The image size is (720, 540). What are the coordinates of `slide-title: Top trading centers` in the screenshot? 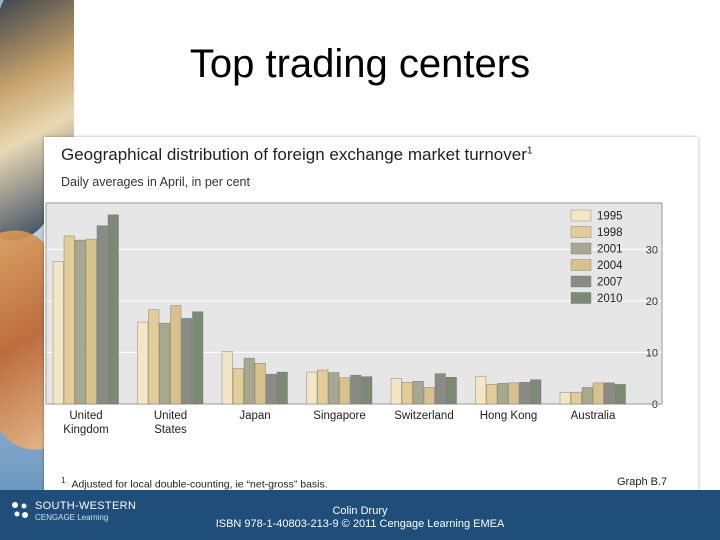 It's located at (360, 64).